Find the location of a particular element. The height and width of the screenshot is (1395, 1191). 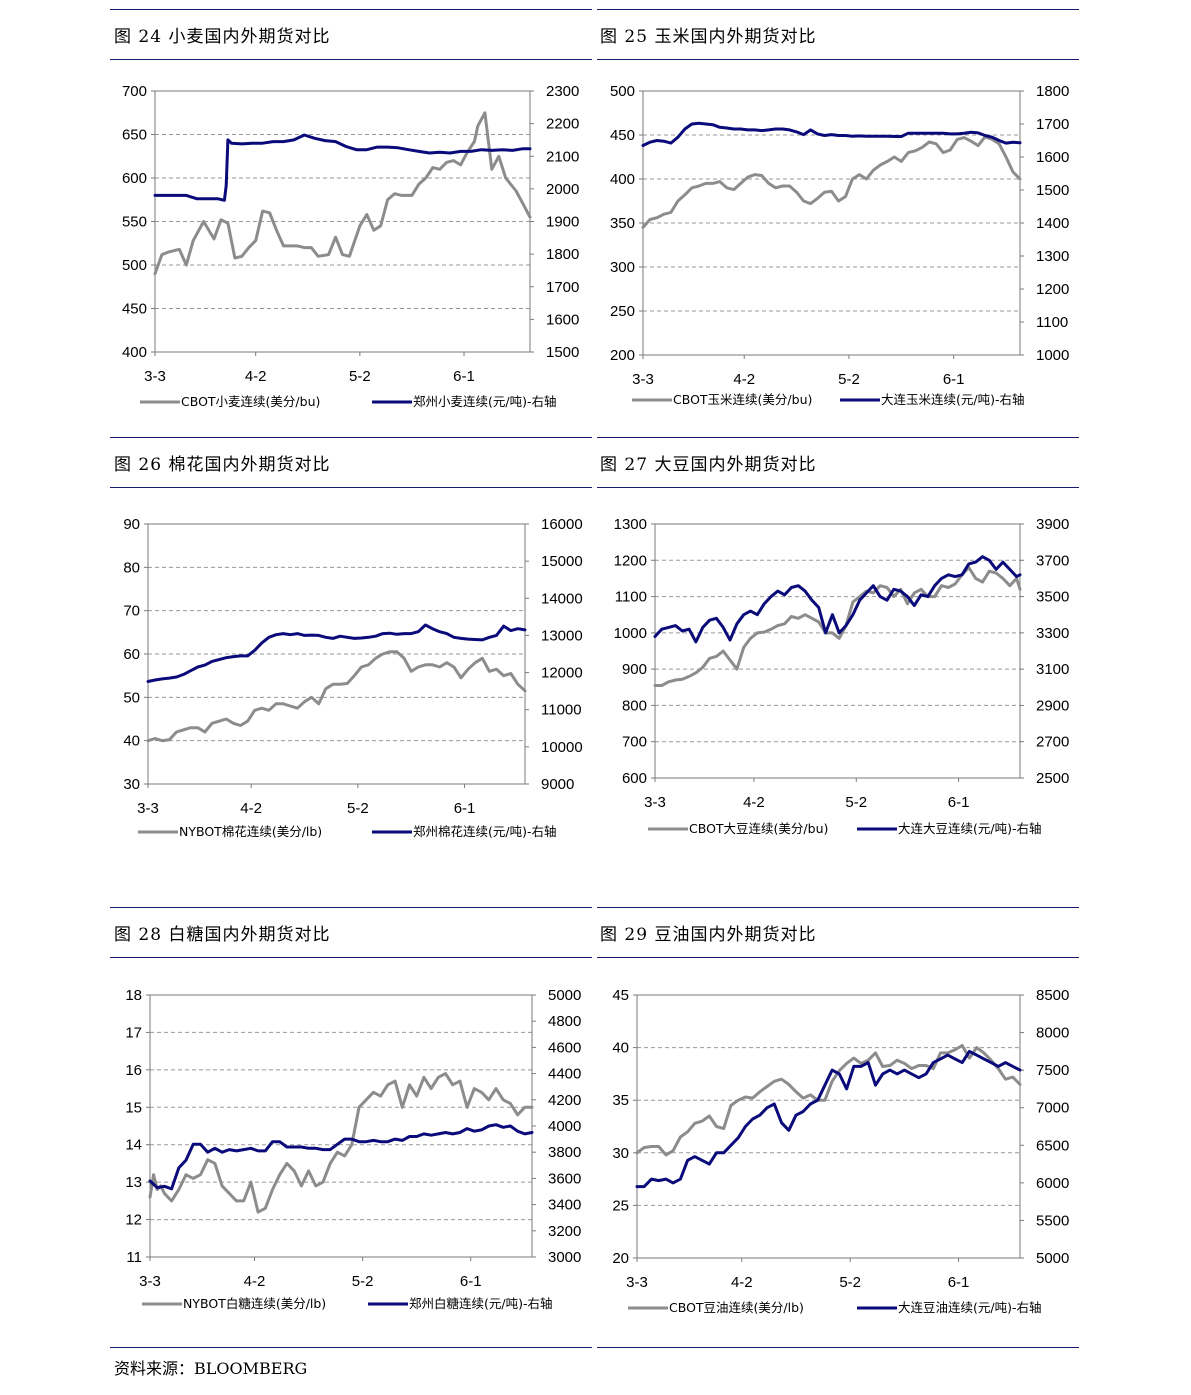

y-right-tick-label: 4400 is located at coordinates (564, 1074).